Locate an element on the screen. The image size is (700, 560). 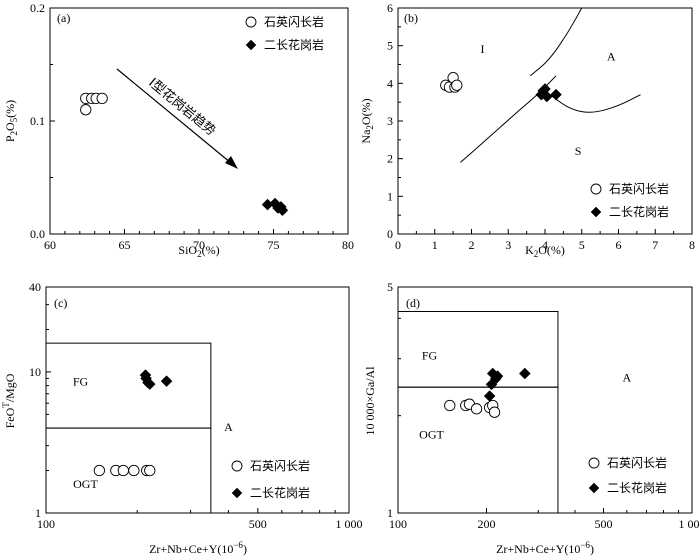
i-type-trend-label: I型花岗岩趋势 is located at coordinates (181, 107).